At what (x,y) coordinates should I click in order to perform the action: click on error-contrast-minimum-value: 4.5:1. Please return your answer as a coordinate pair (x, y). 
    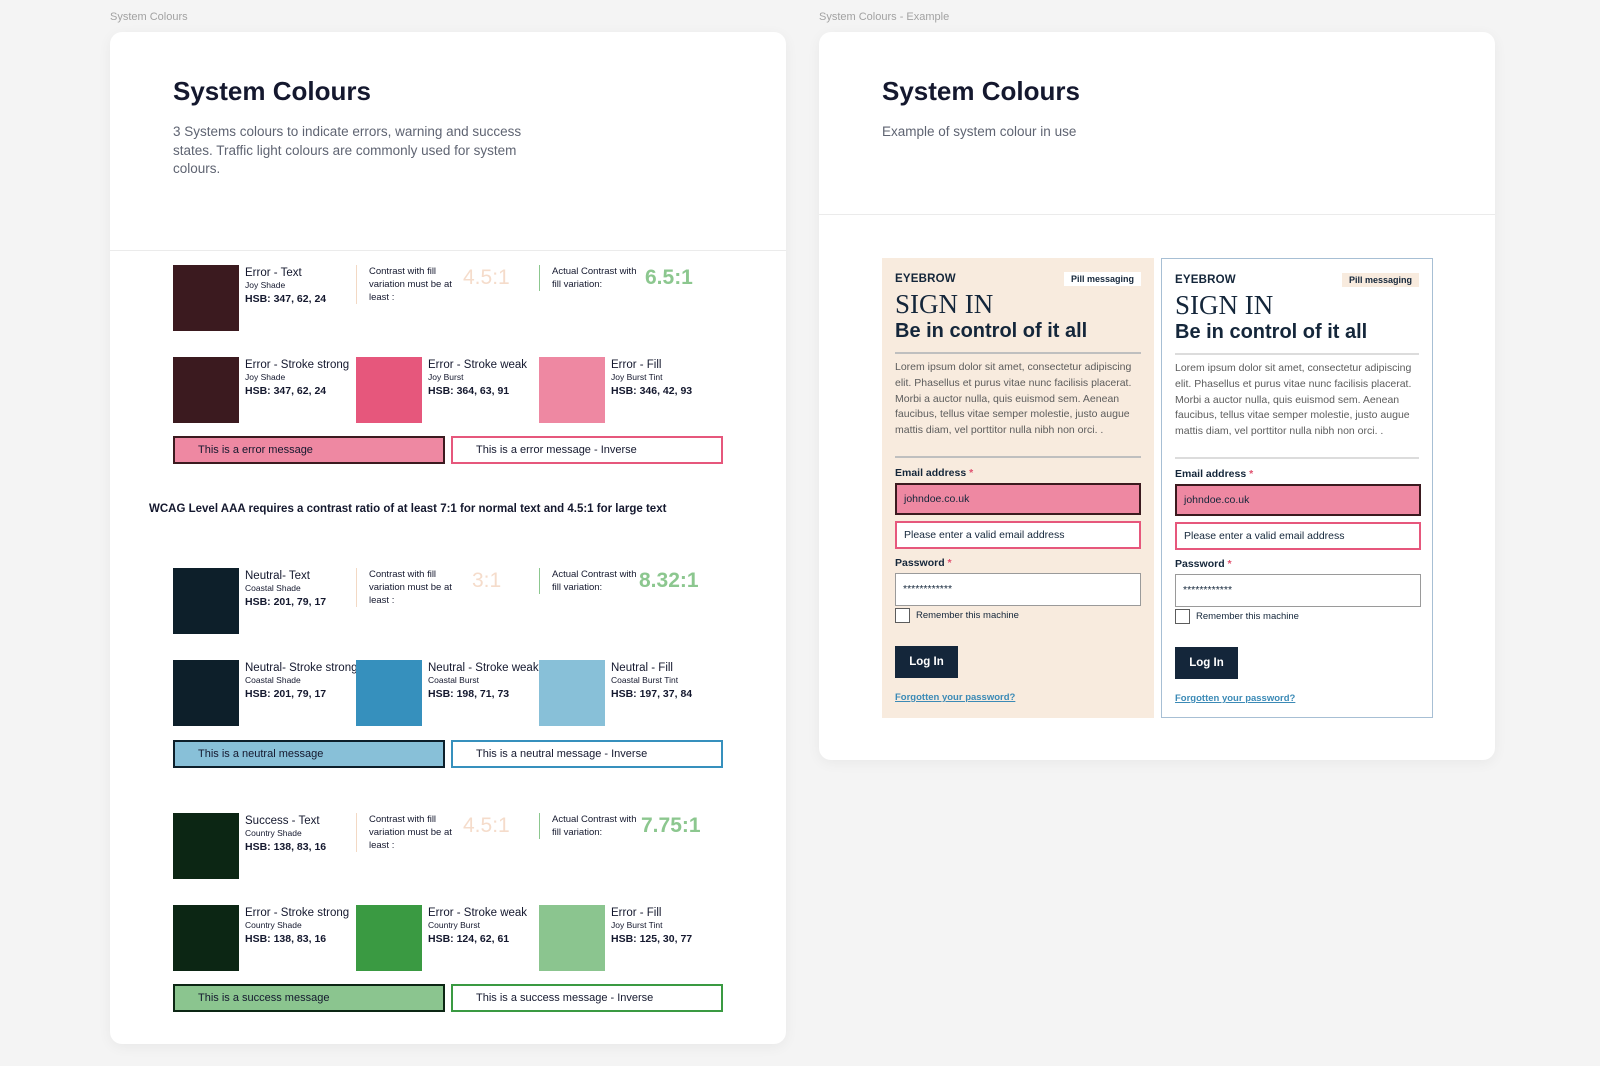
    Looking at the image, I should click on (486, 277).